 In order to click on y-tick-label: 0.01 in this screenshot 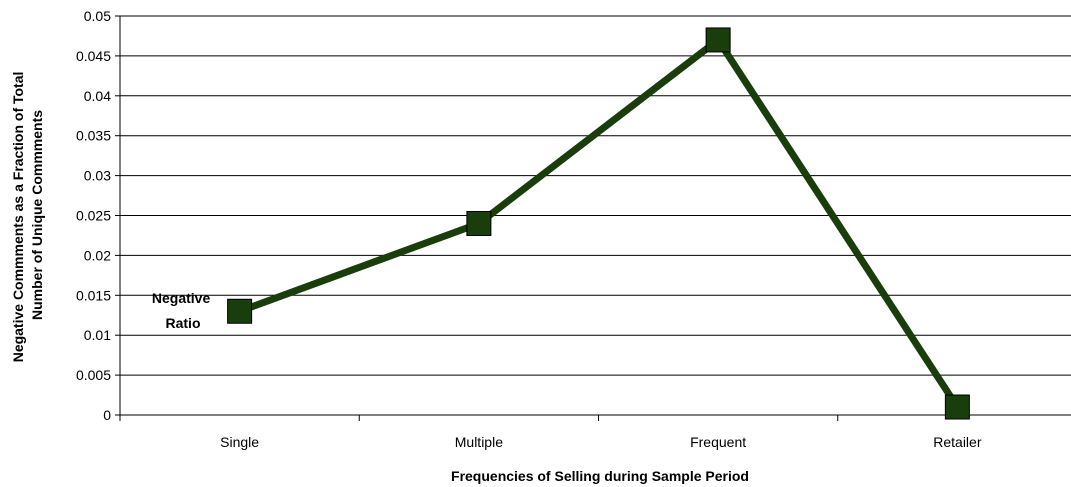, I will do `click(97, 335)`.